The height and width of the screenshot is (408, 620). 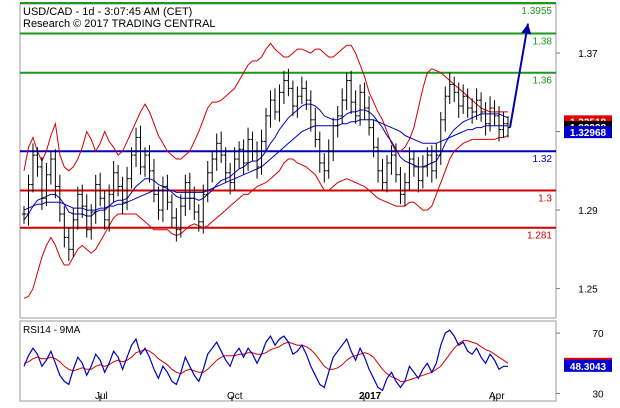 What do you see at coordinates (588, 290) in the screenshot?
I see `price-tick-label-3: 1.25` at bounding box center [588, 290].